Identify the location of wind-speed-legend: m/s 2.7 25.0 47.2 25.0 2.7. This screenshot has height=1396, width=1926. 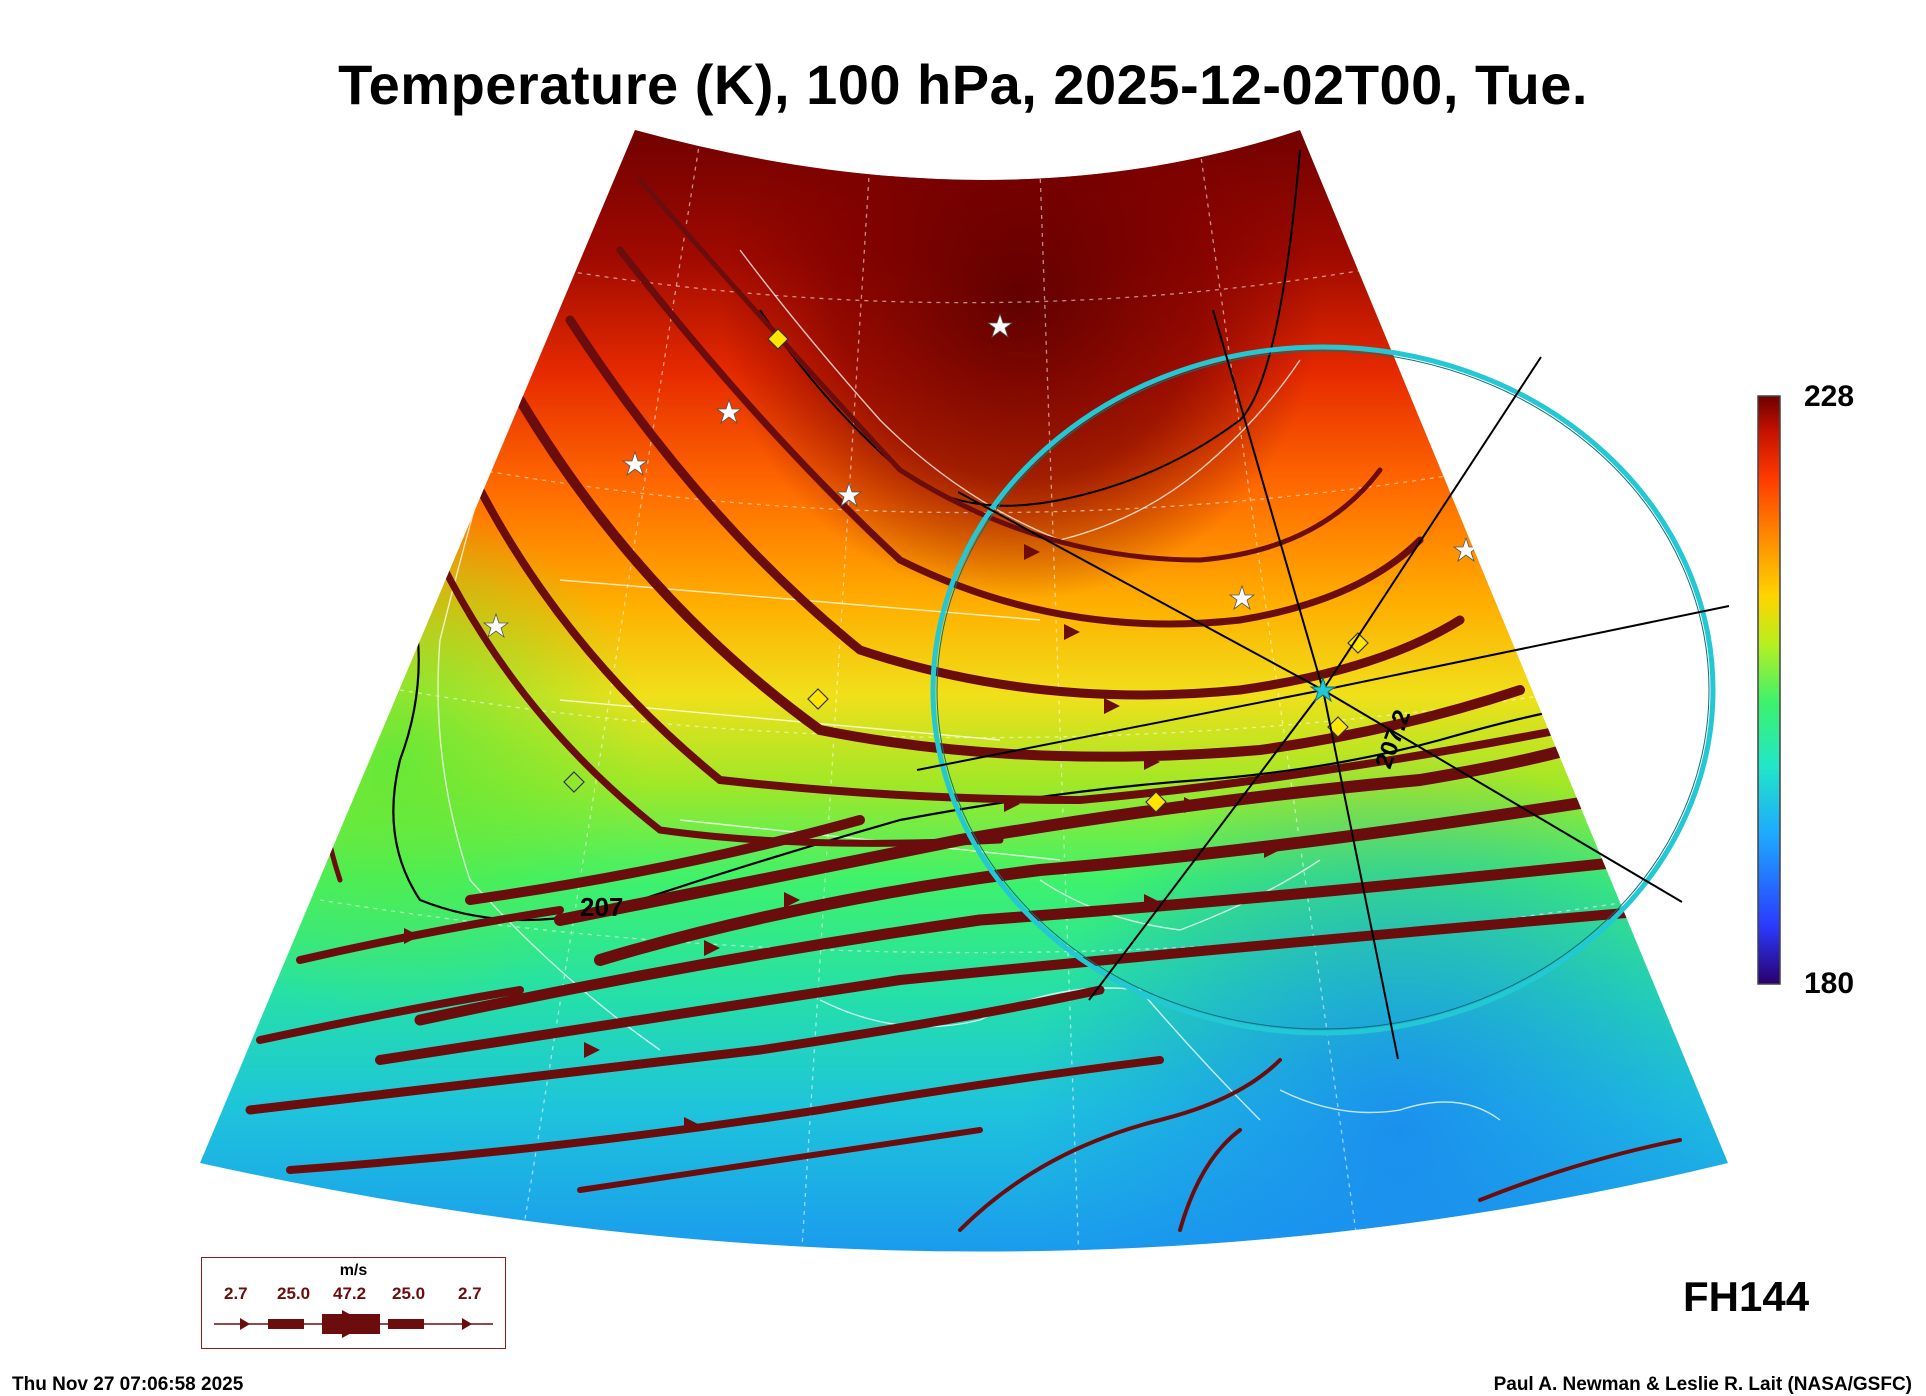
(353, 1303).